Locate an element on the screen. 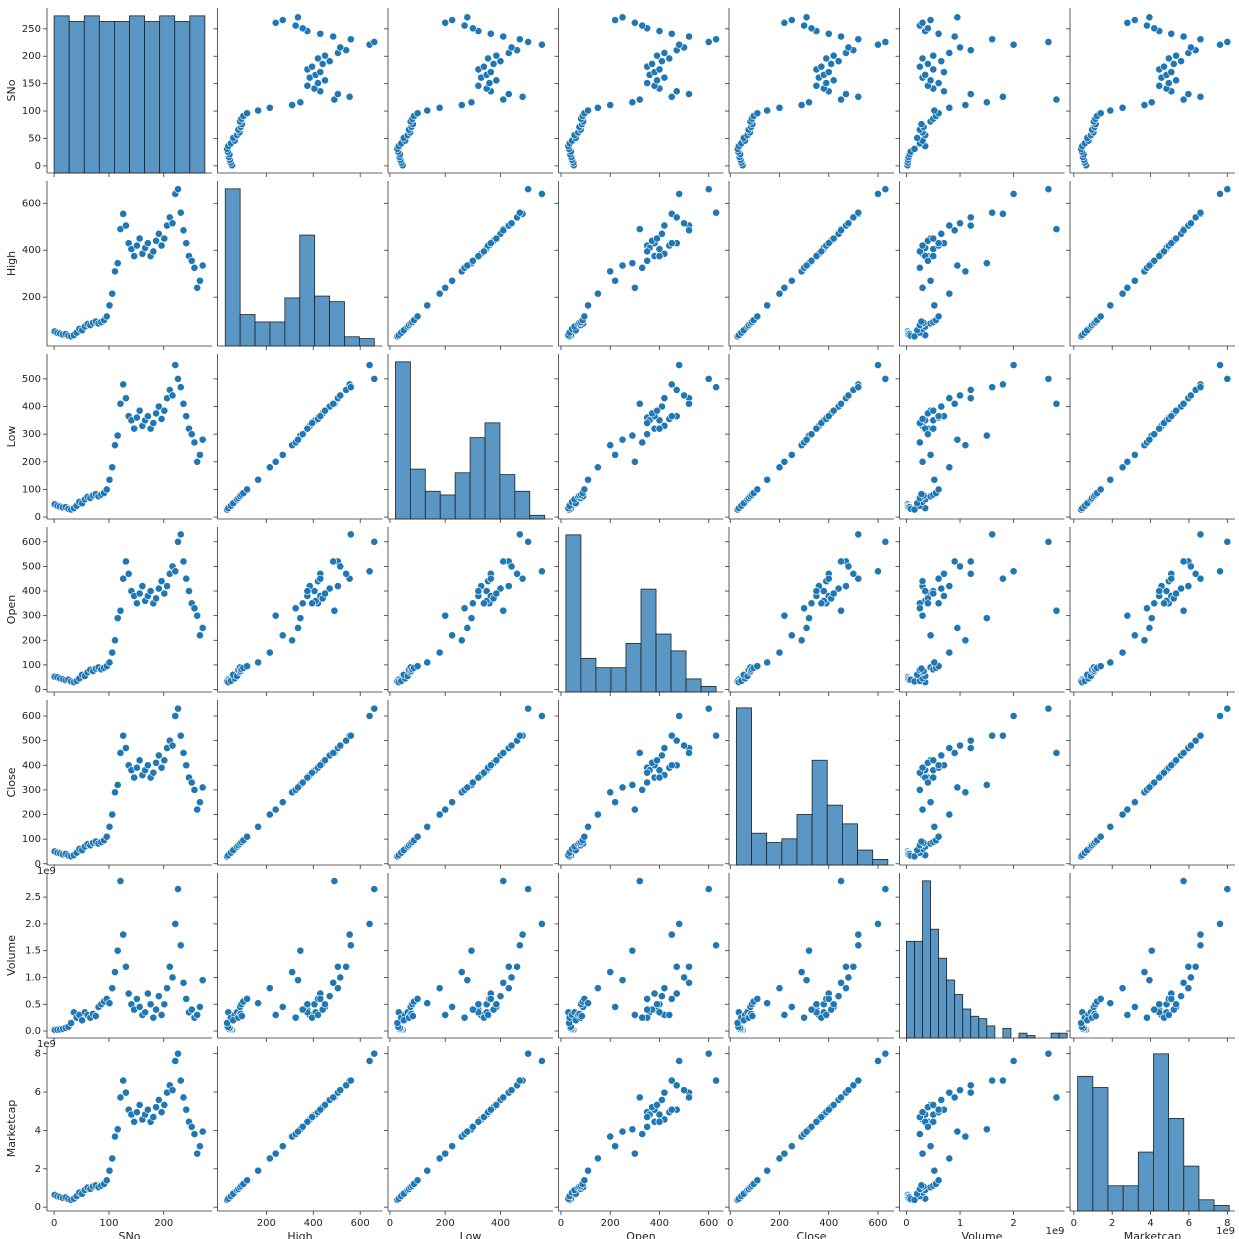 This screenshot has height=1239, width=1239. x-axis-title: Volume is located at coordinates (982, 1234).